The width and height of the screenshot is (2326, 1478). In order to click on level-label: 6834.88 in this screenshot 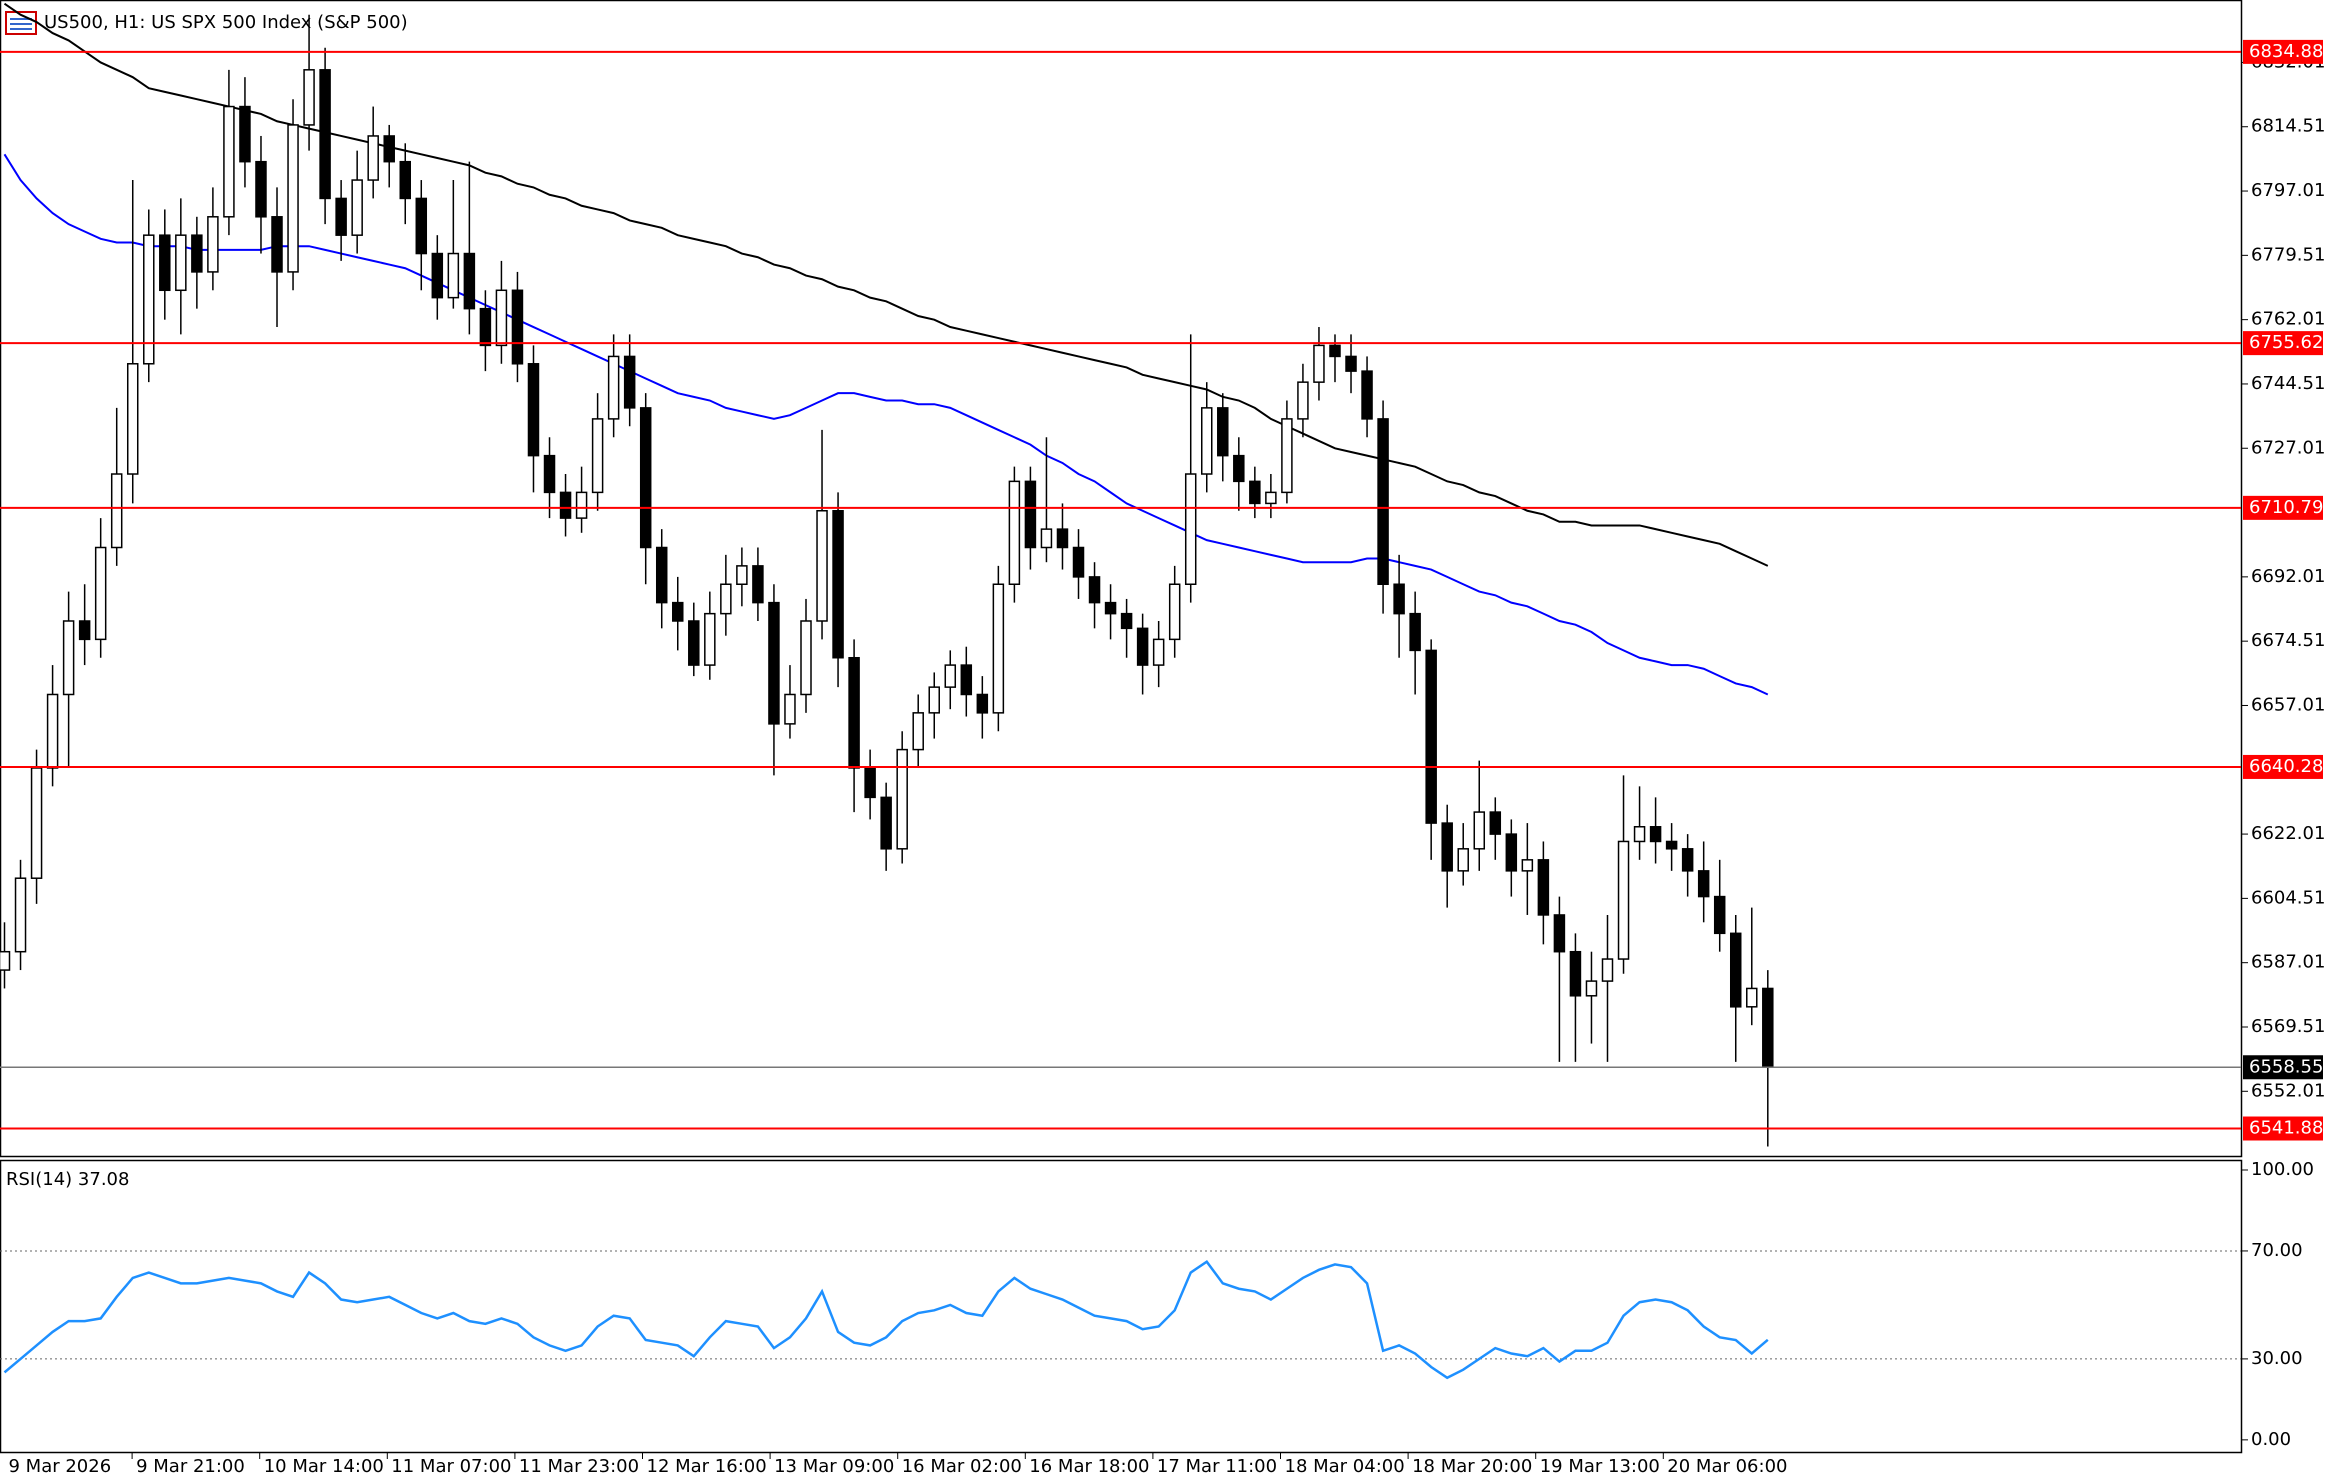, I will do `click(2286, 51)`.